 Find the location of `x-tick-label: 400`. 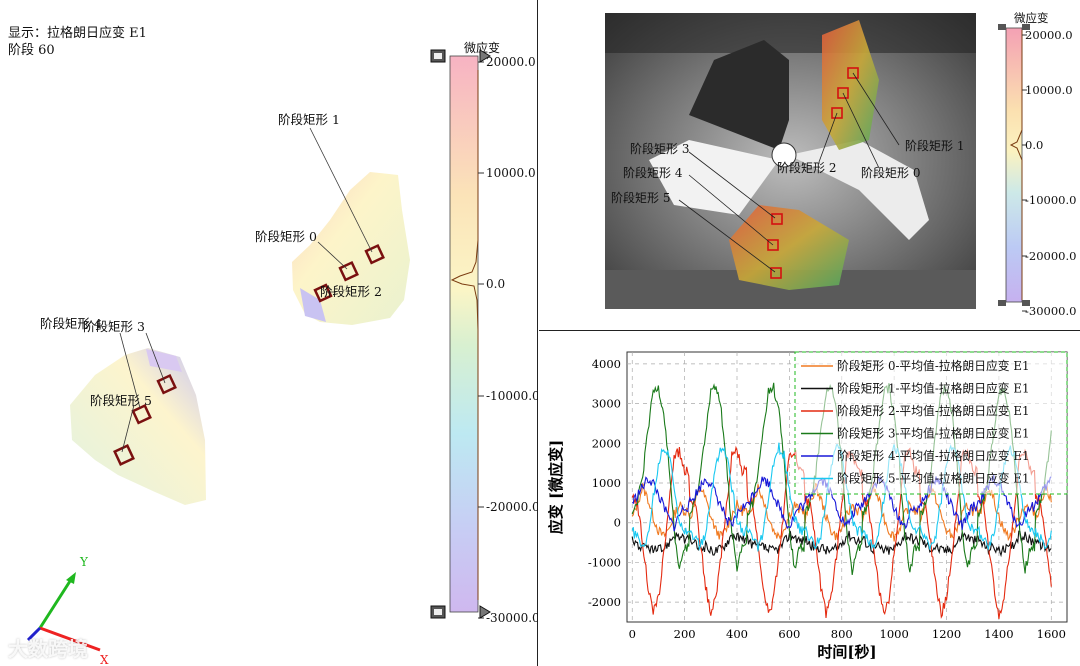

x-tick-label: 400 is located at coordinates (737, 634).